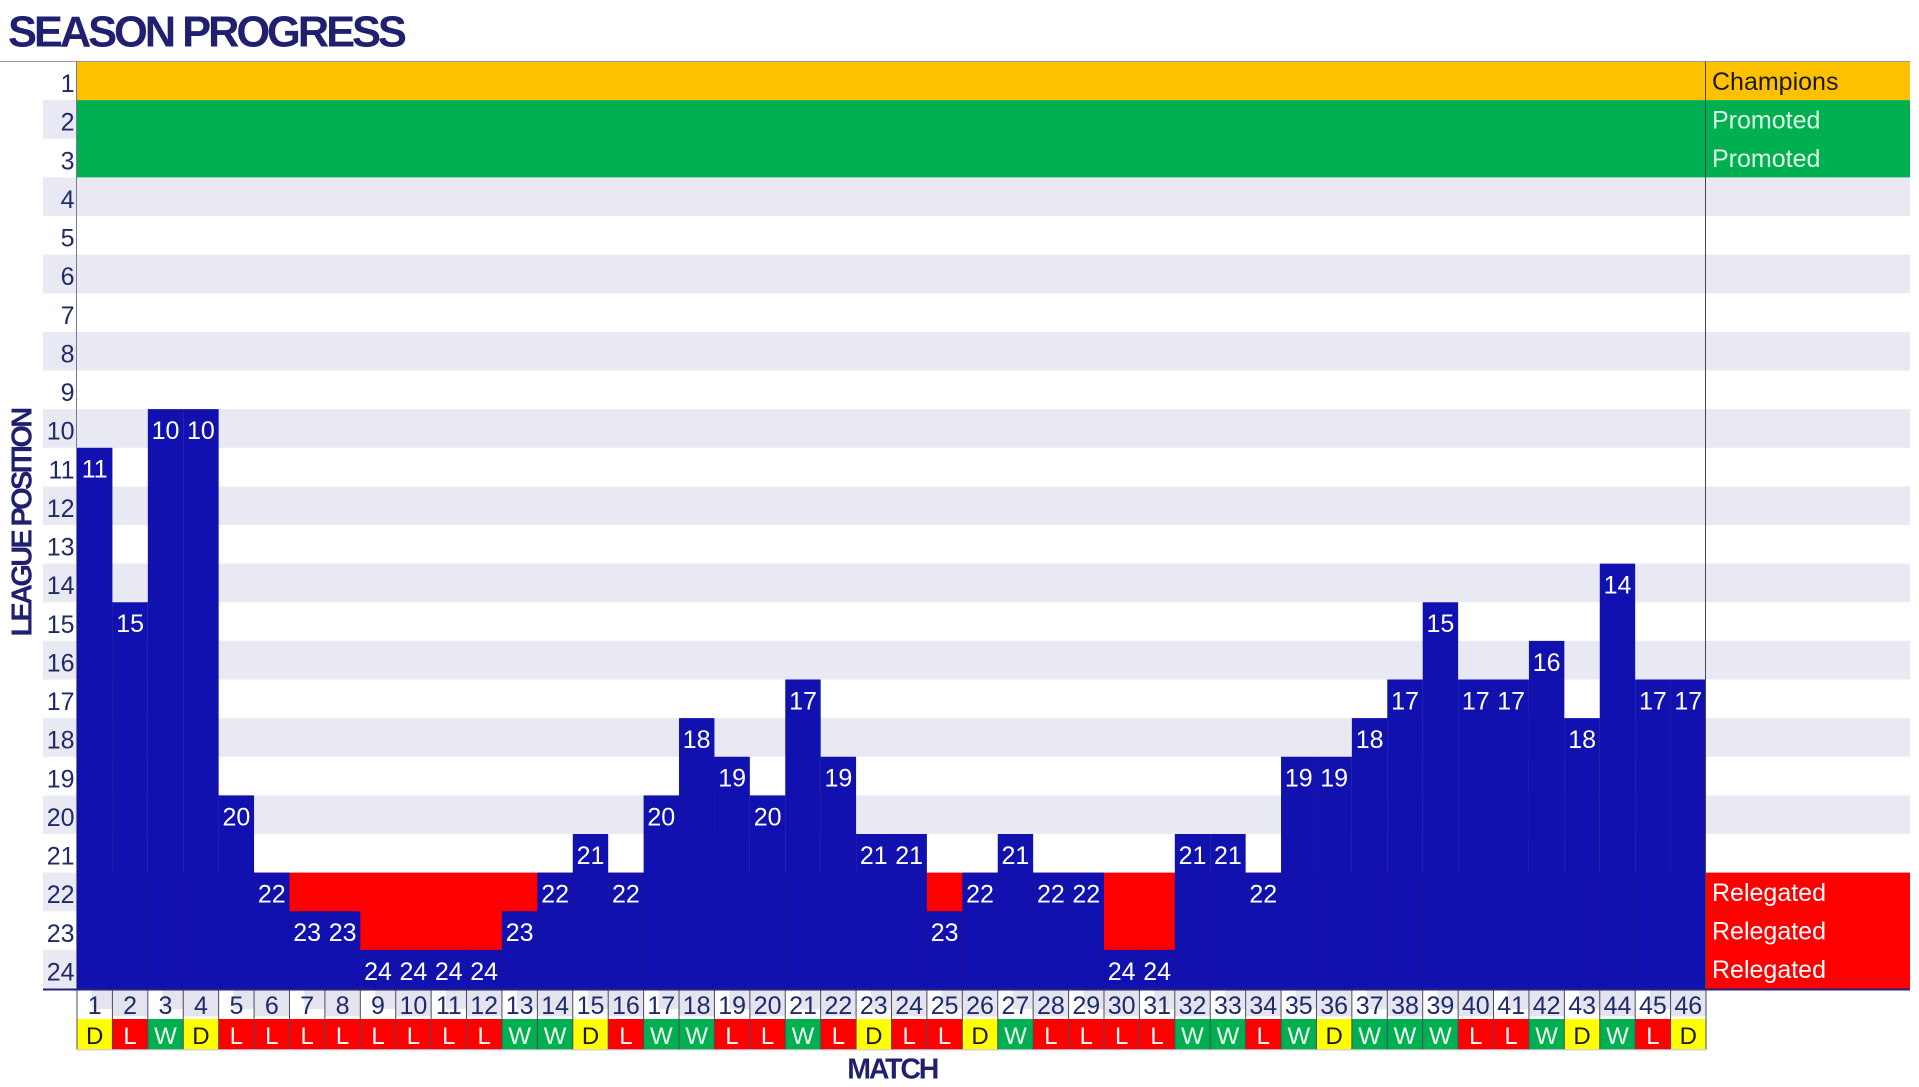  Describe the element at coordinates (1299, 1006) in the screenshot. I see `svg-text: 35` at that location.